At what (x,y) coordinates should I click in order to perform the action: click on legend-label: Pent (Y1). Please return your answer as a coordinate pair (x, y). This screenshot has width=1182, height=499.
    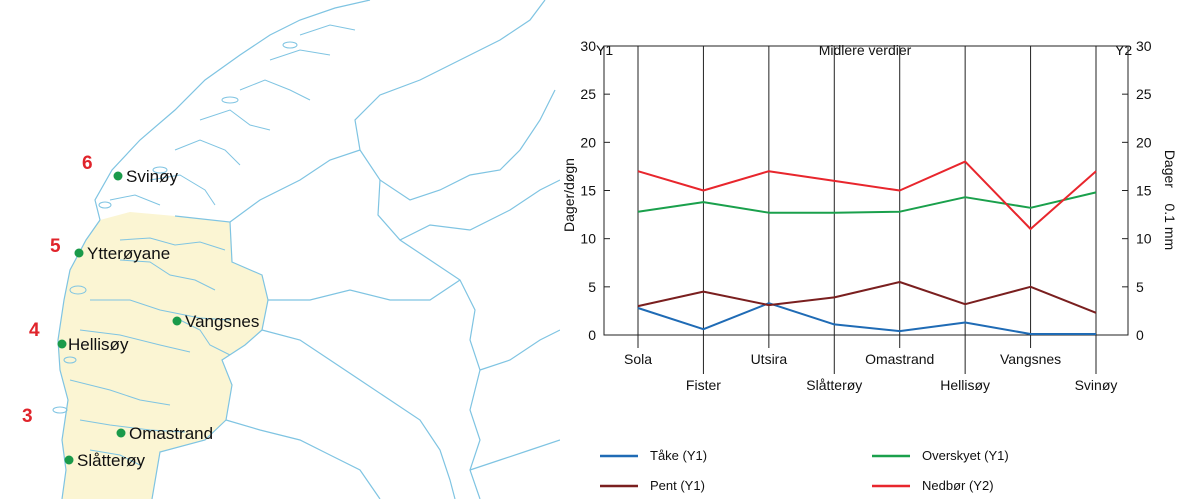
    Looking at the image, I should click on (677, 485).